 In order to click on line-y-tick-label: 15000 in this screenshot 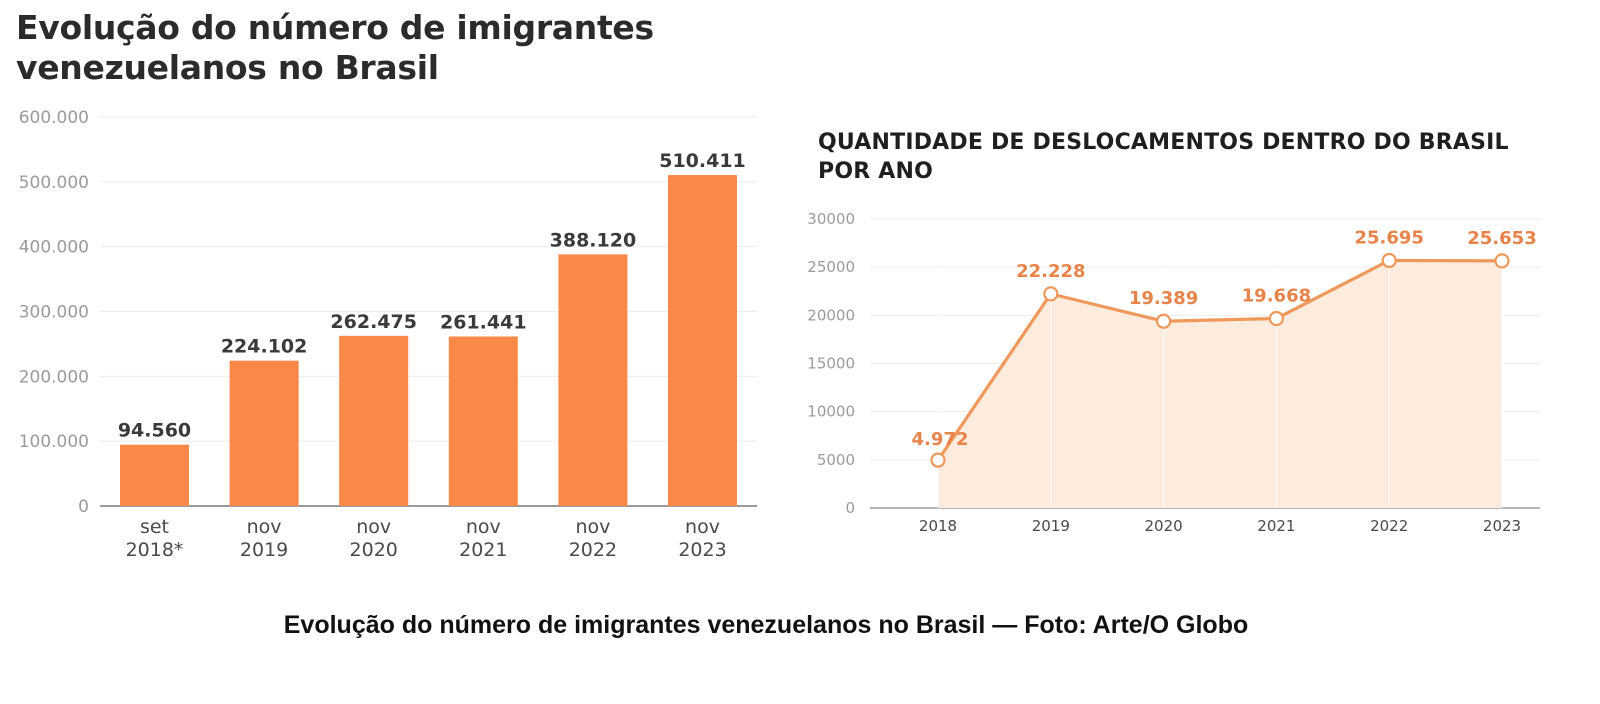, I will do `click(831, 364)`.